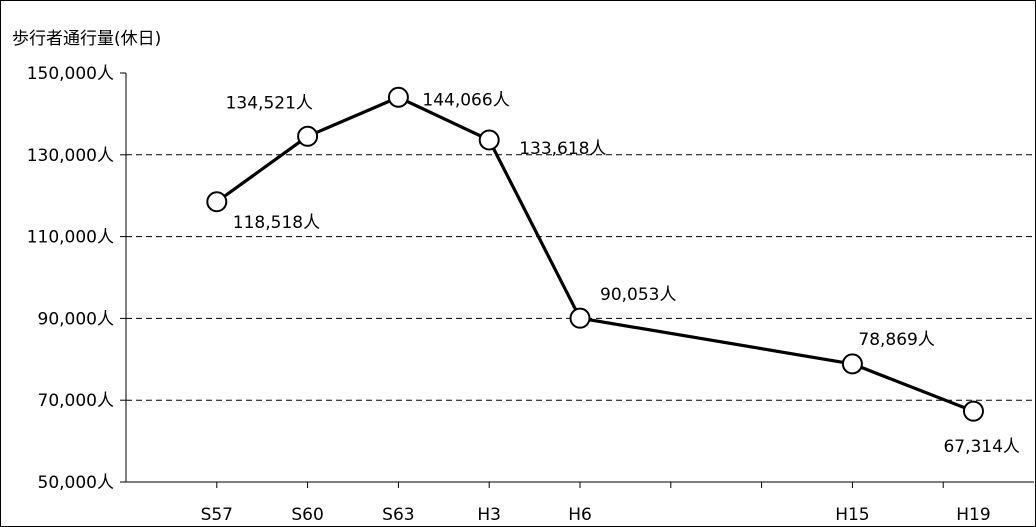  Describe the element at coordinates (896, 340) in the screenshot. I see `data-label: 78,869人` at that location.